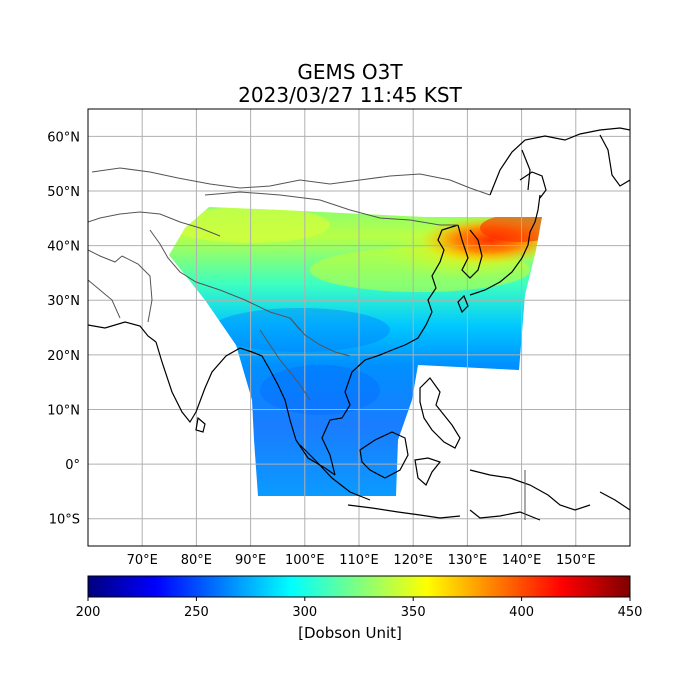 The height and width of the screenshot is (700, 700). Describe the element at coordinates (88, 612) in the screenshot. I see `colorbar-tick-label: 200` at that location.